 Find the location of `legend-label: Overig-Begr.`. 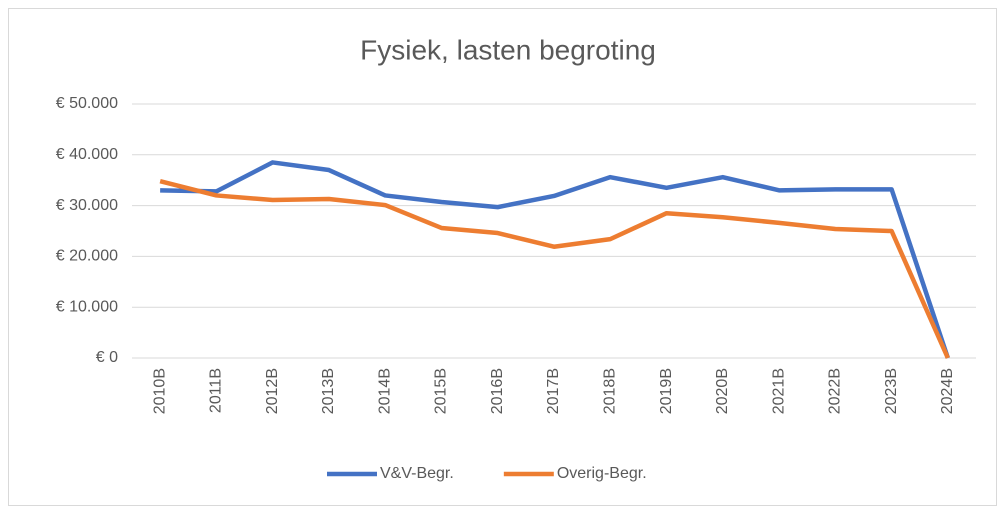

legend-label: Overig-Begr. is located at coordinates (602, 473).